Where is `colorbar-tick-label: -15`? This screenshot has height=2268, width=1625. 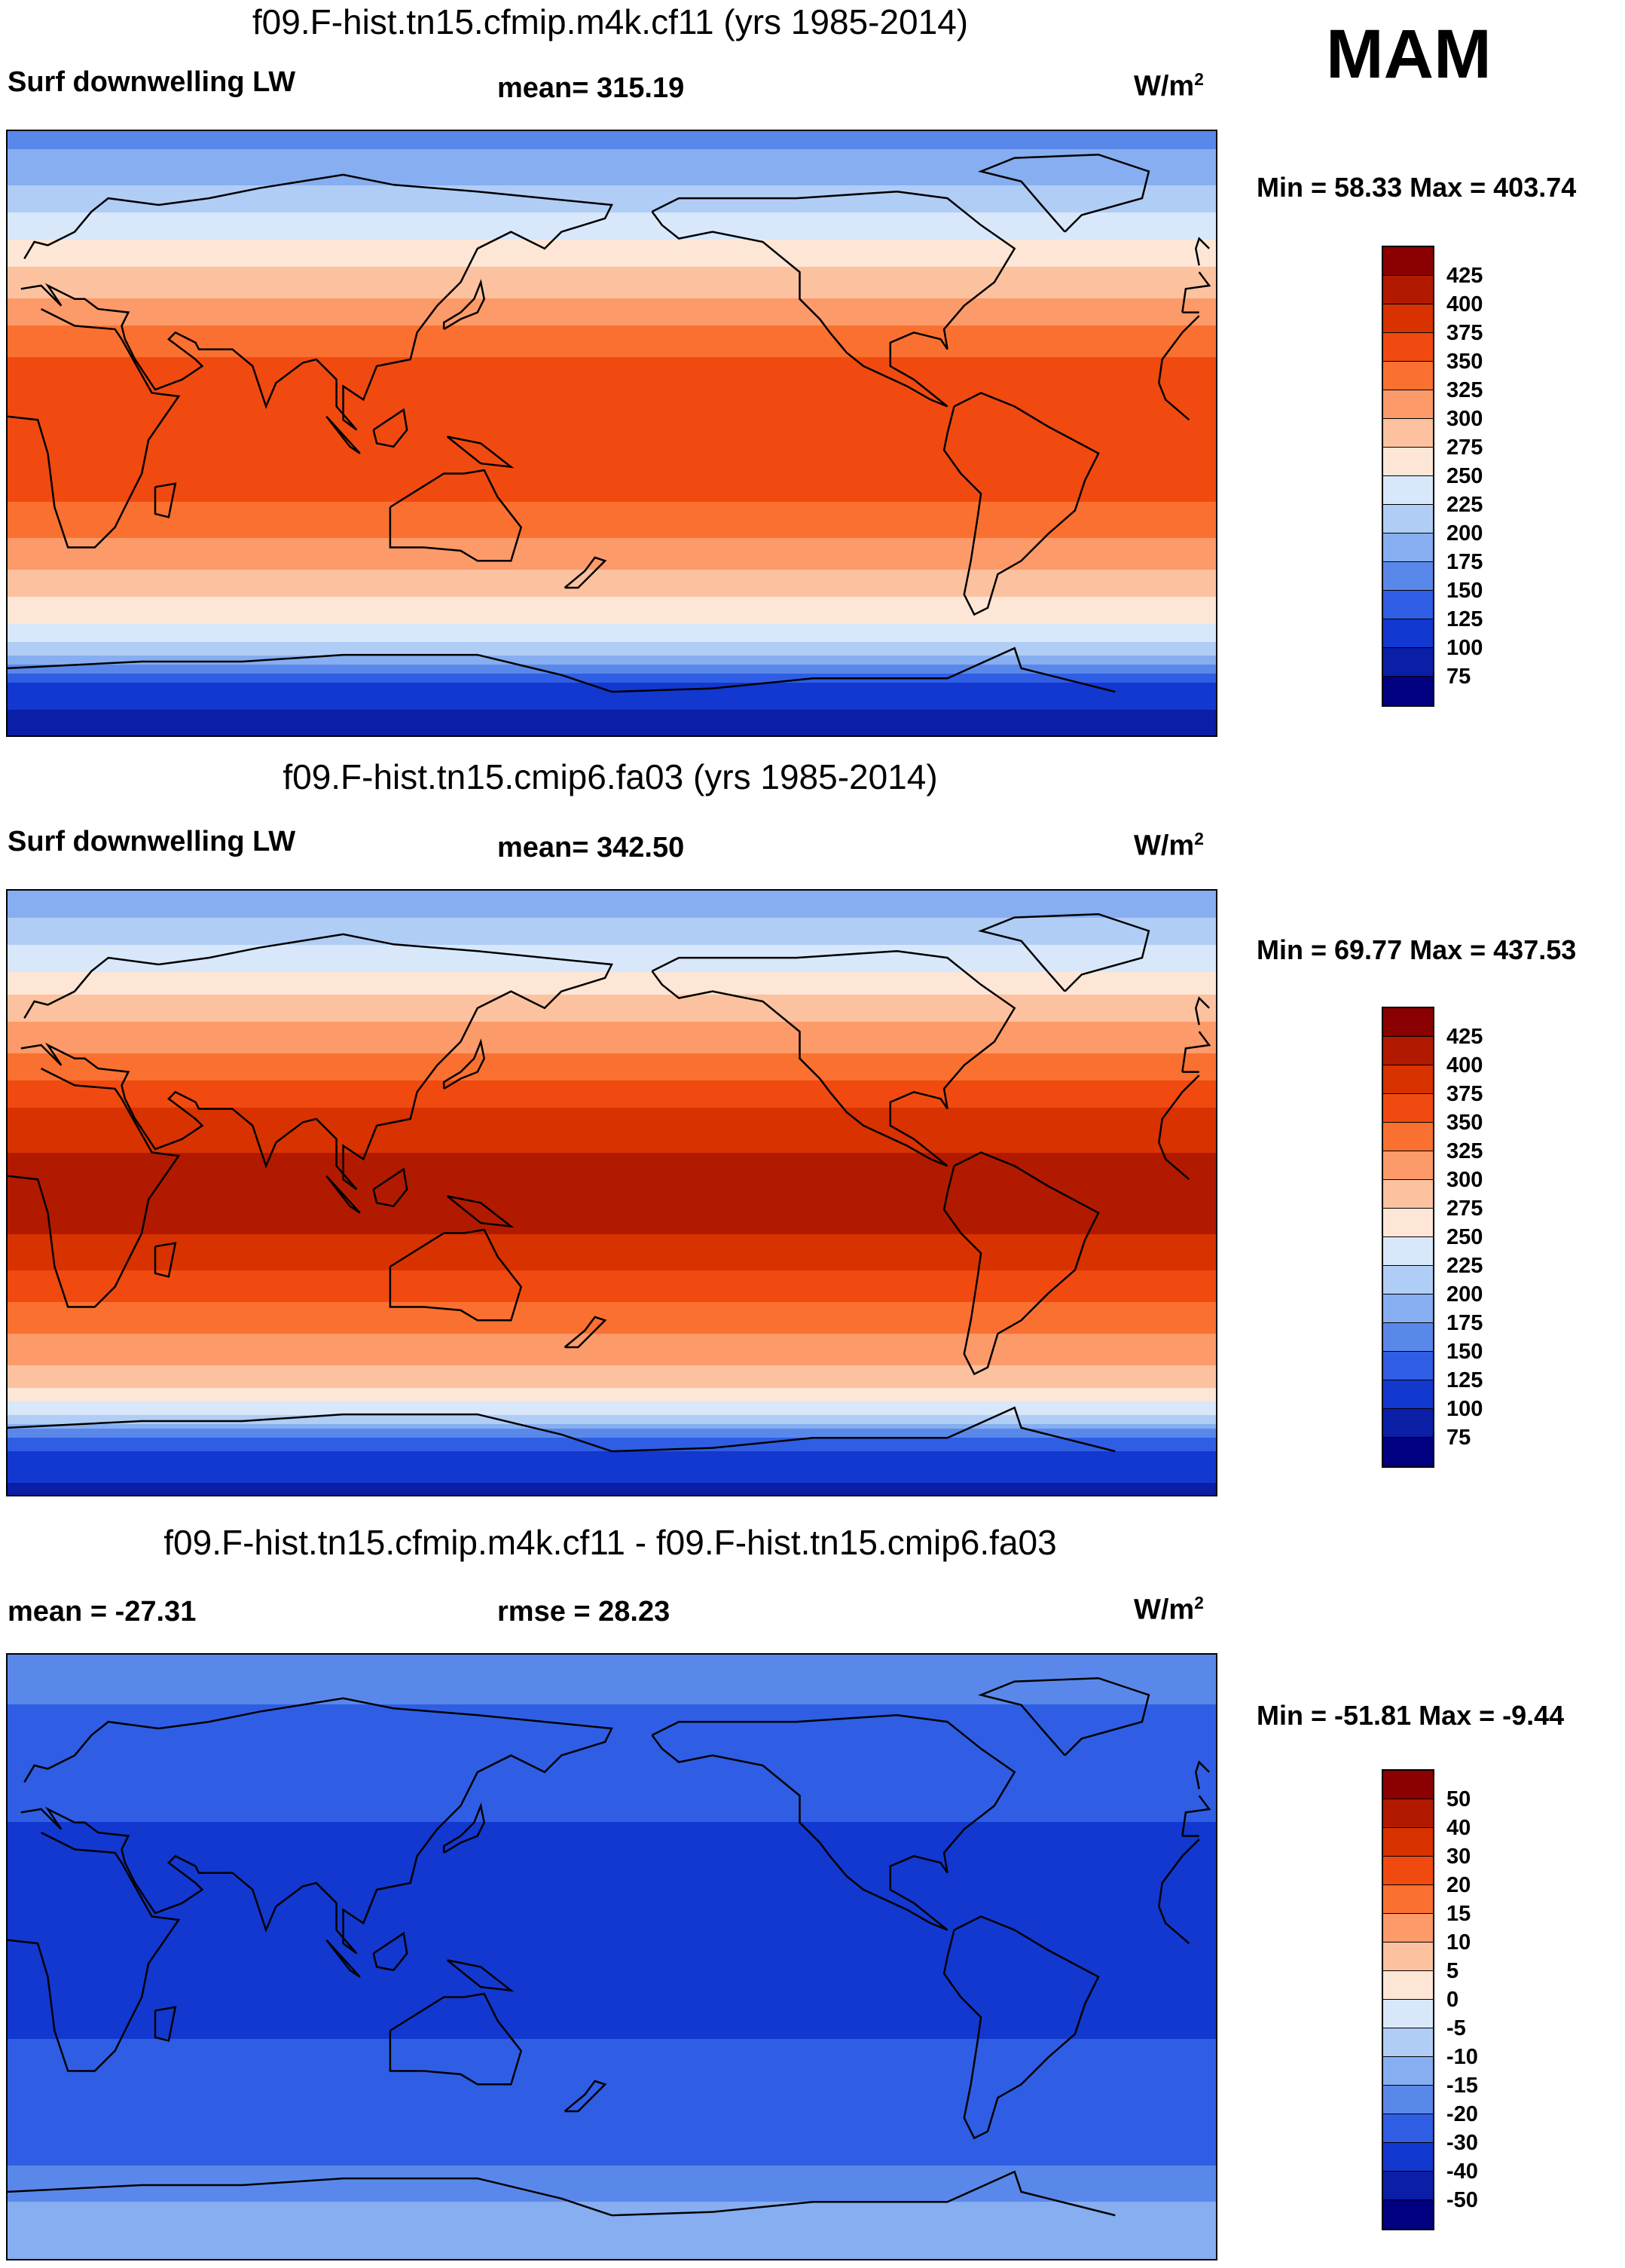 colorbar-tick-label: -15 is located at coordinates (1462, 2086).